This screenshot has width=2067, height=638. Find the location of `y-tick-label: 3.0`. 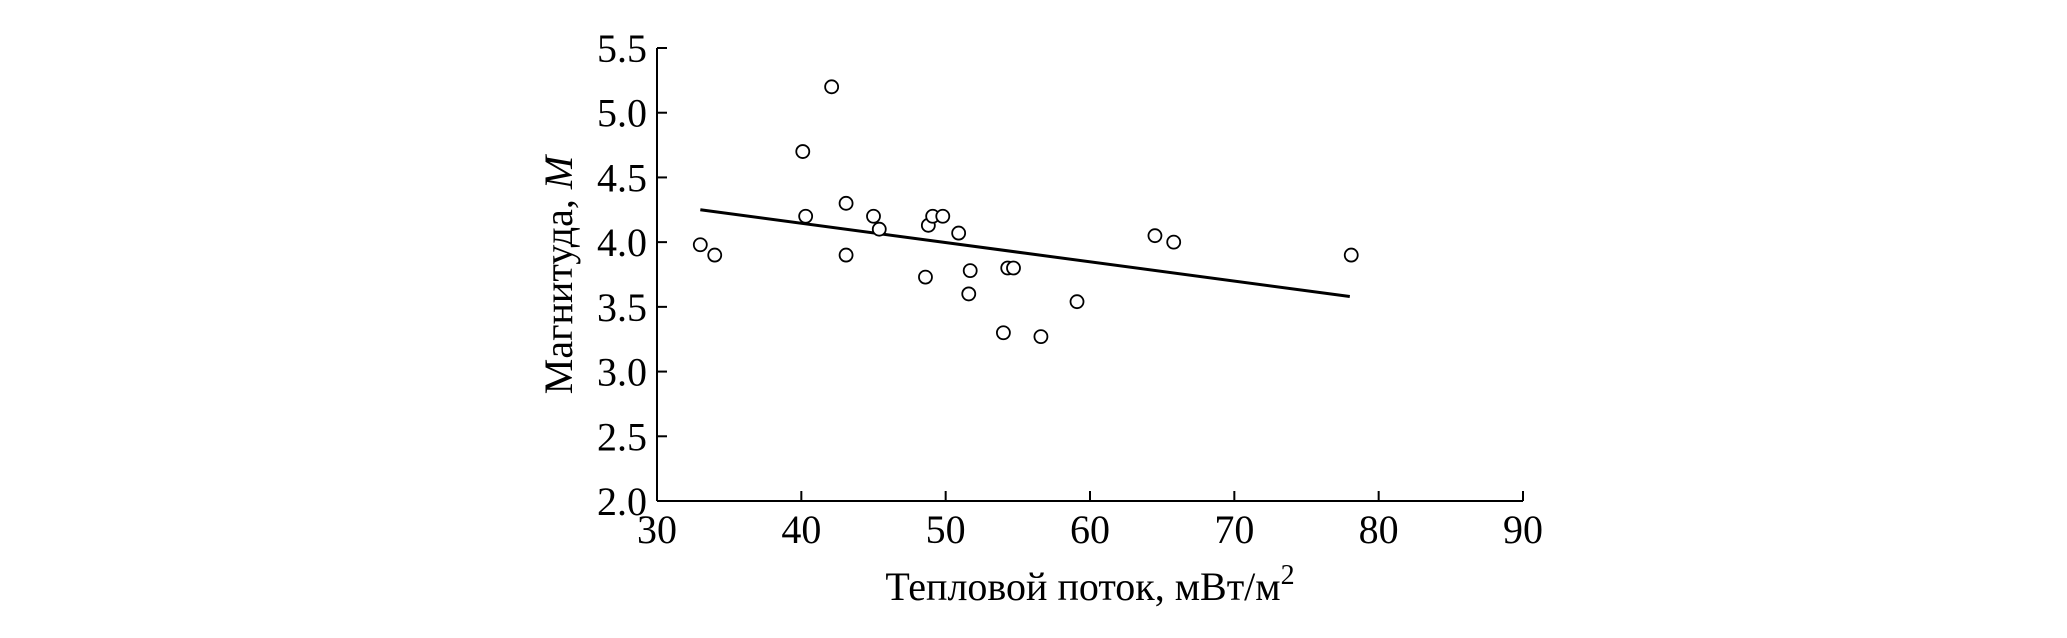

y-tick-label: 3.0 is located at coordinates (622, 372).